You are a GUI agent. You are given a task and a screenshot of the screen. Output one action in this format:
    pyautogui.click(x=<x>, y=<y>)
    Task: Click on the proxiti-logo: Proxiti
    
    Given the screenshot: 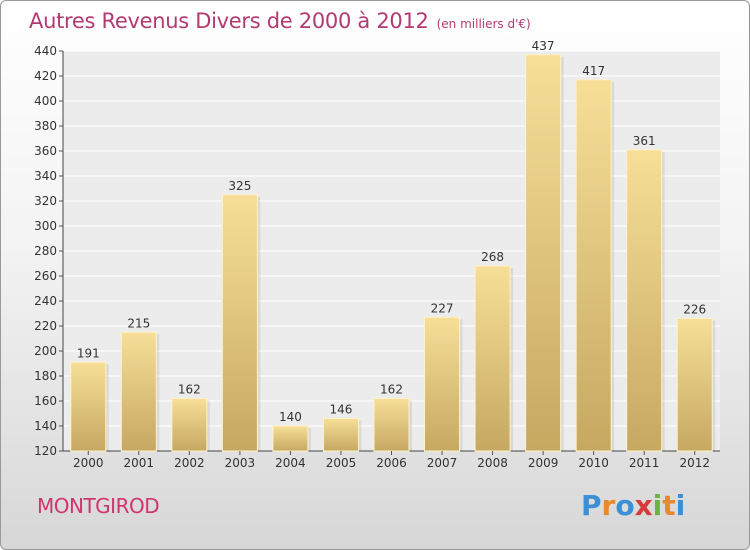 What is the action you would take?
    pyautogui.click(x=633, y=505)
    